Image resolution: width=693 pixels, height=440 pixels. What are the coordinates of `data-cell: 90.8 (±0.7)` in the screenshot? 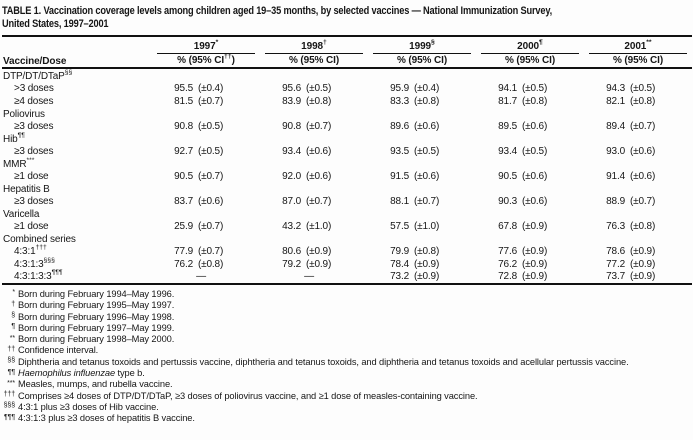 It's located at (314, 126).